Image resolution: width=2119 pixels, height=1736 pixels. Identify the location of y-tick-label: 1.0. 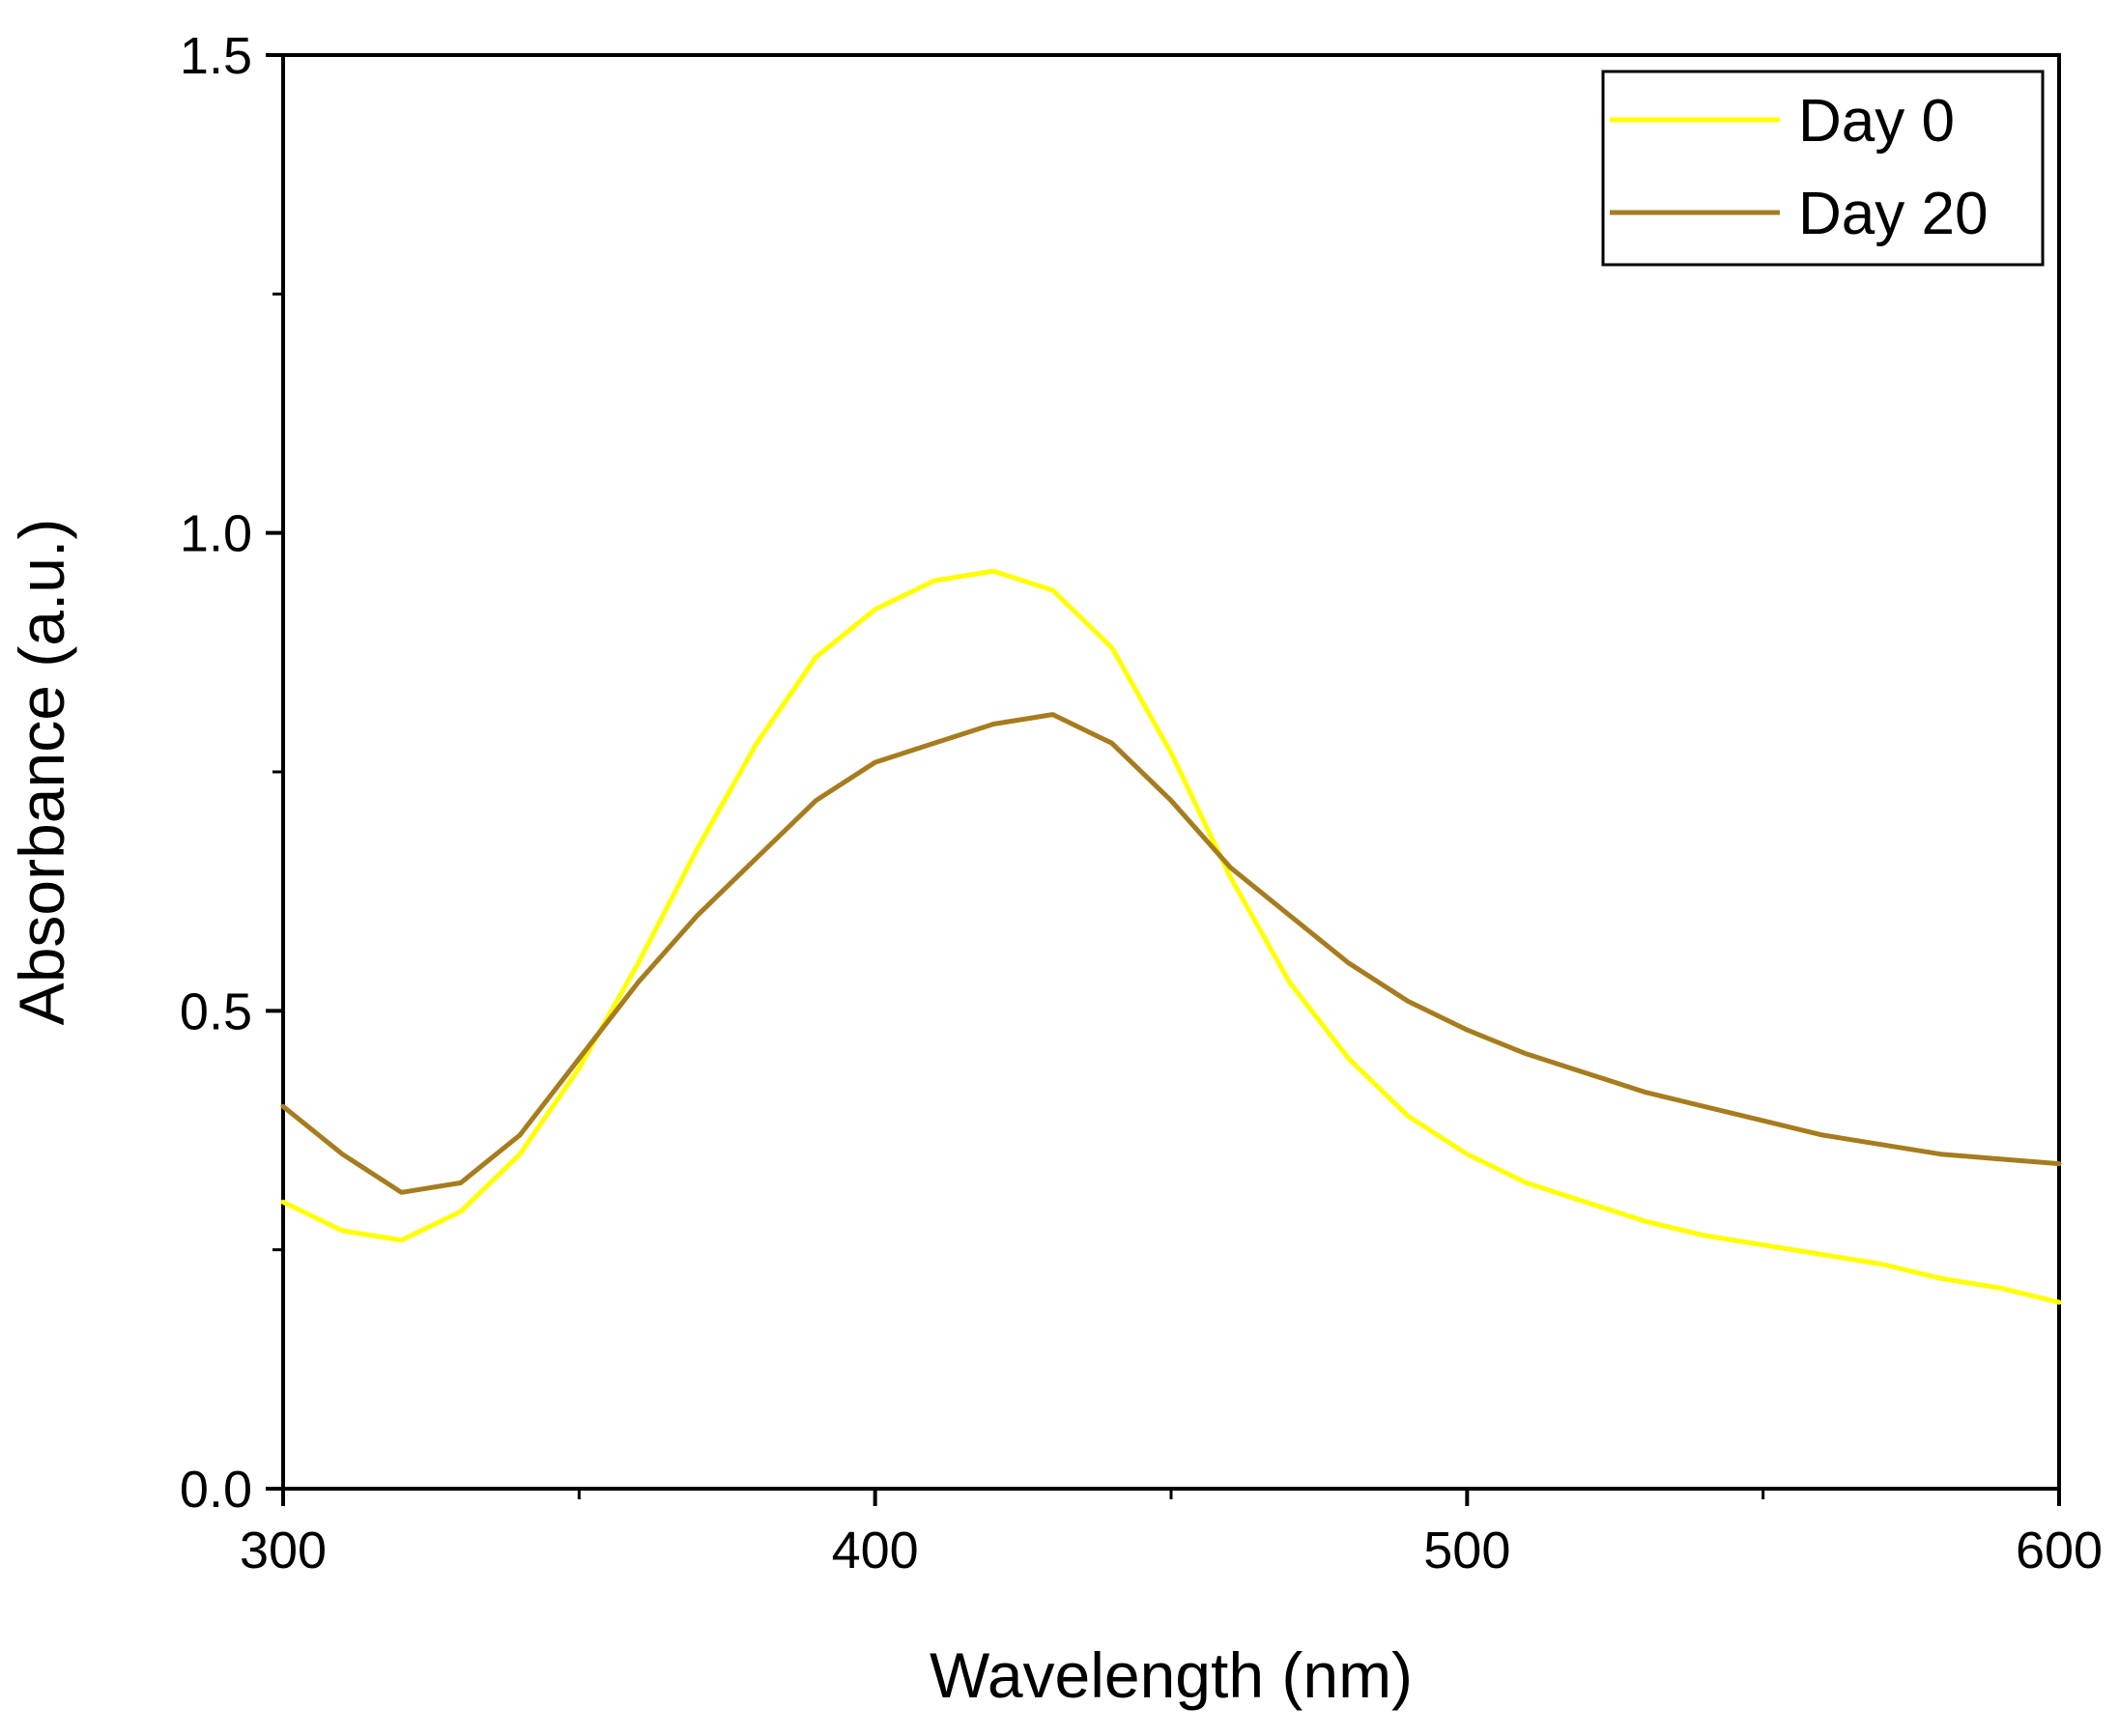
(216, 534).